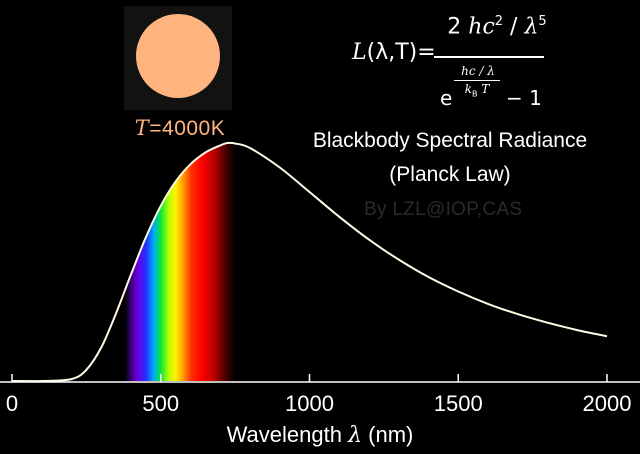 This screenshot has width=640, height=454. I want to click on x-tick-label: 0, so click(12, 403).